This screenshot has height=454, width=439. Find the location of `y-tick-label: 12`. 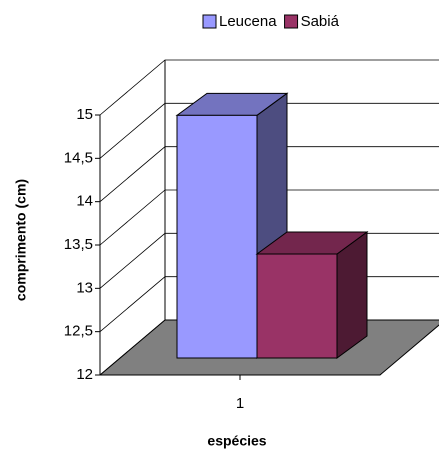

y-tick-label: 12 is located at coordinates (84, 374).